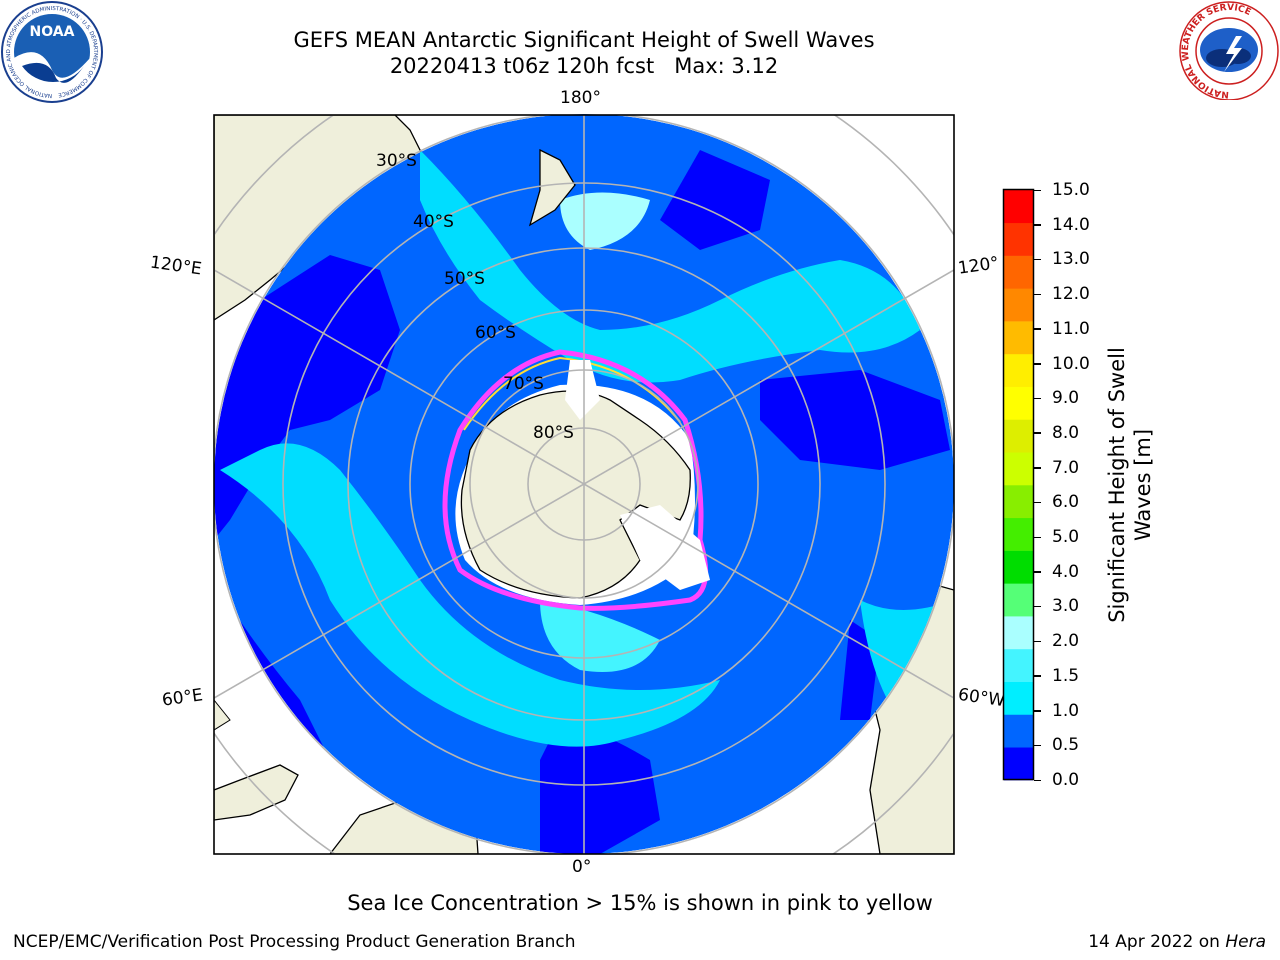 The height and width of the screenshot is (960, 1280). What do you see at coordinates (665, 547) in the screenshot?
I see `weddell-ice` at bounding box center [665, 547].